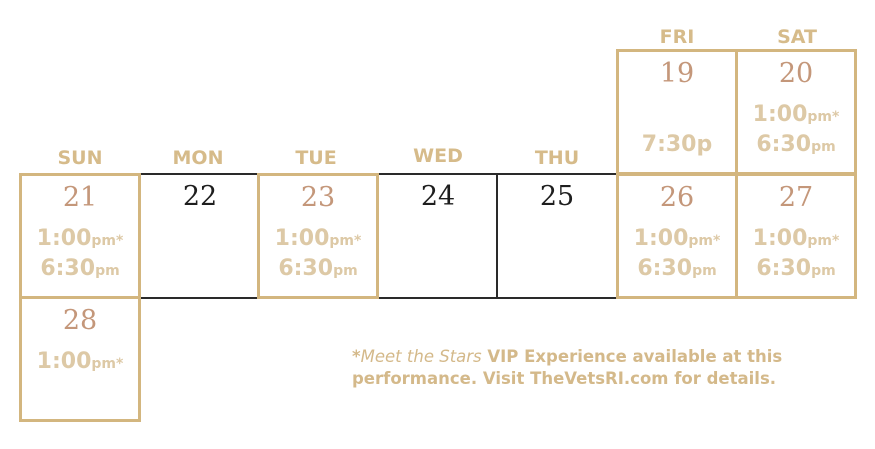 The height and width of the screenshot is (449, 875). I want to click on date-number: 19, so click(677, 73).